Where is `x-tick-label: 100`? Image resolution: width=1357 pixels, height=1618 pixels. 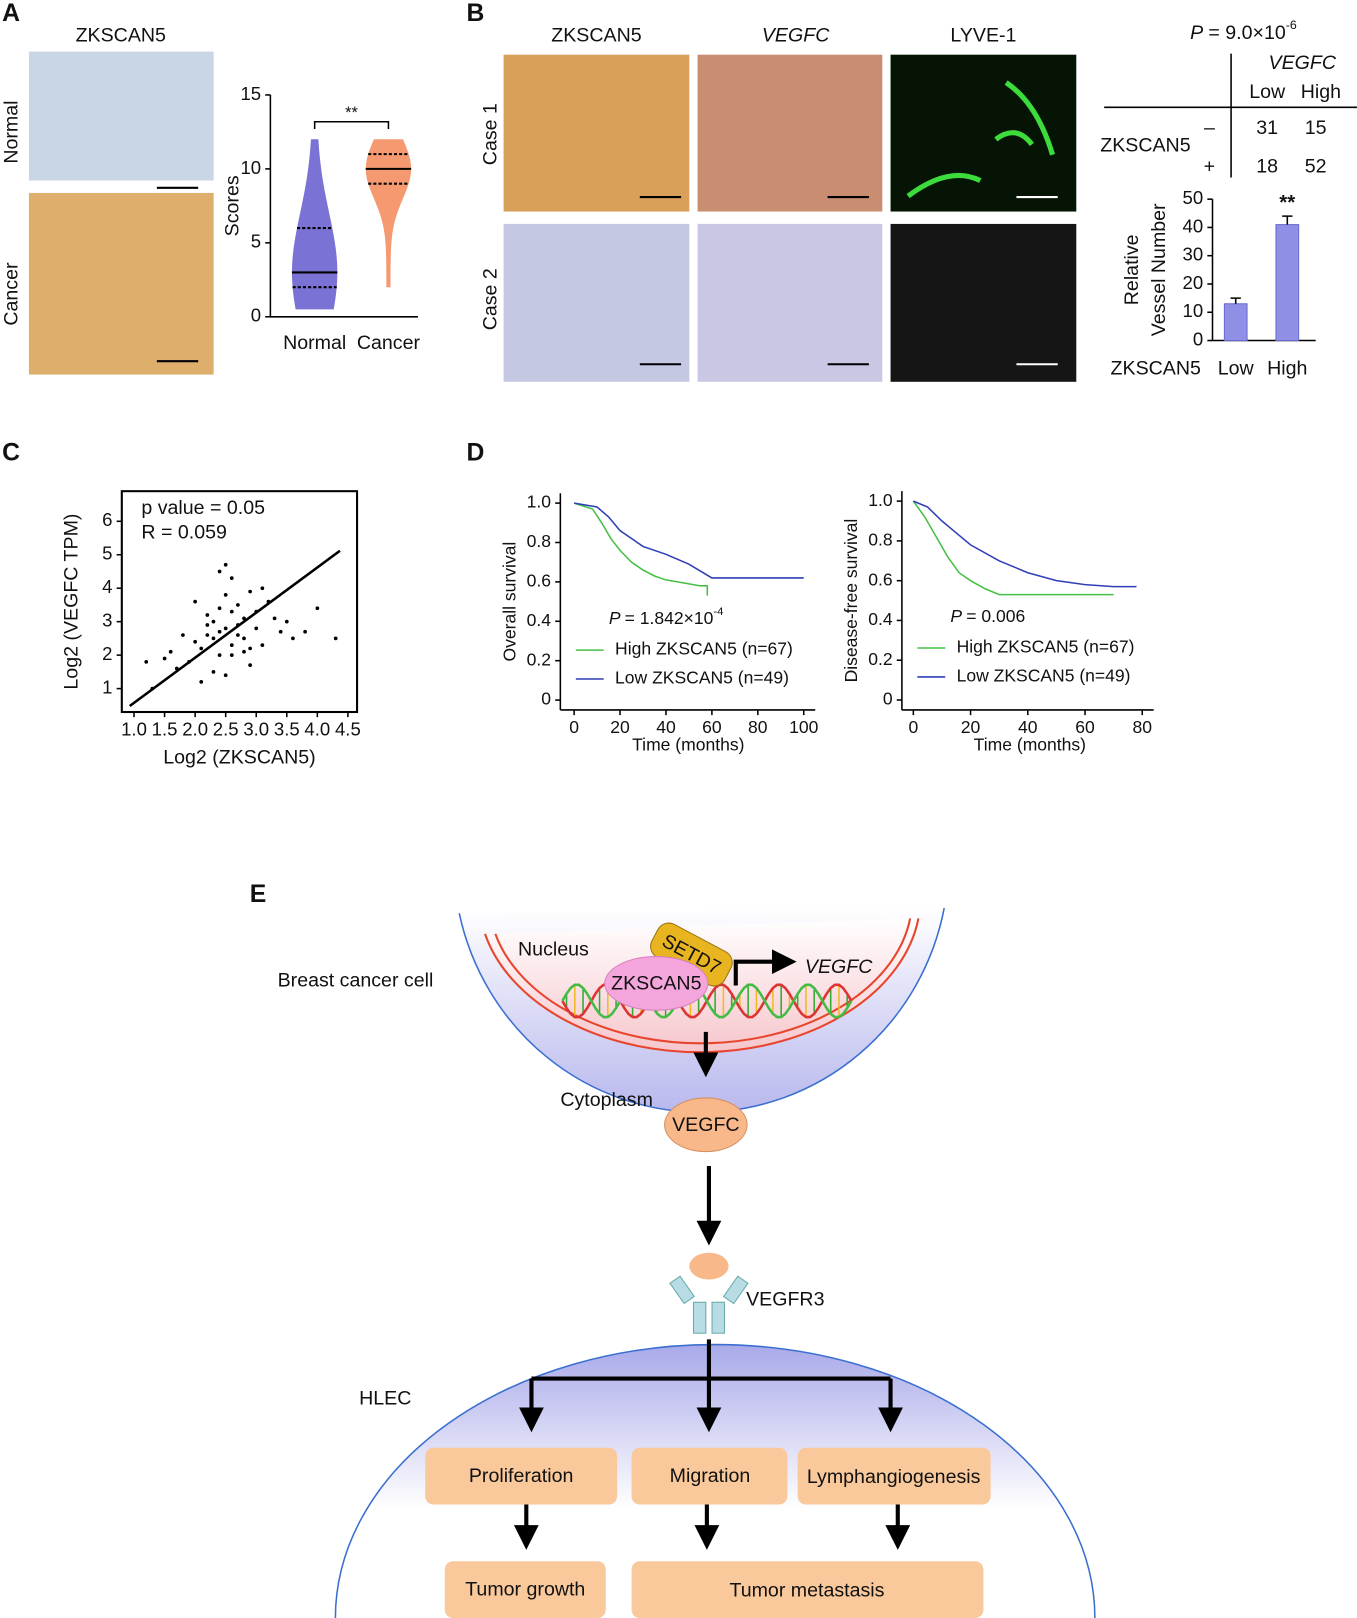 x-tick-label: 100 is located at coordinates (804, 727).